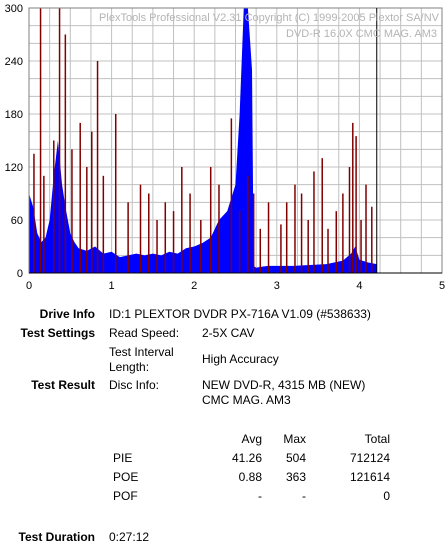  Describe the element at coordinates (251, 439) in the screenshot. I see `header-avg: Avg` at that location.